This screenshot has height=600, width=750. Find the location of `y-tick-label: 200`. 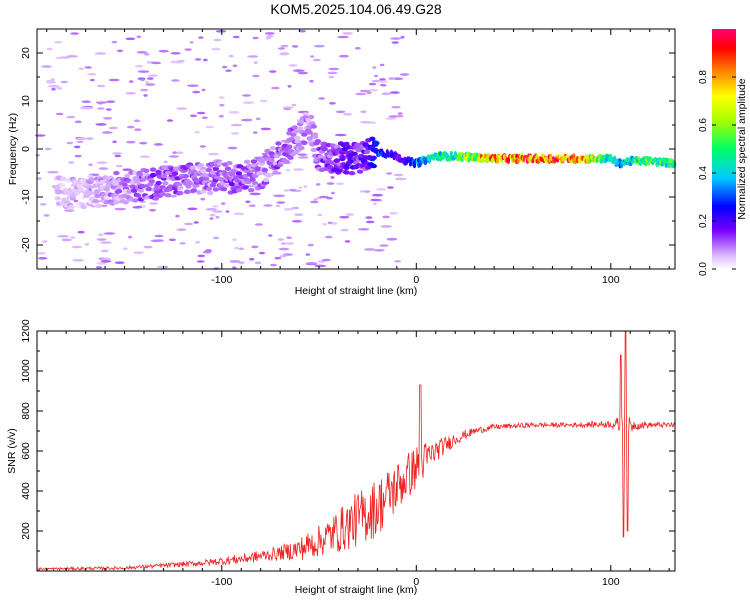

y-tick-label: 200 is located at coordinates (26, 531).